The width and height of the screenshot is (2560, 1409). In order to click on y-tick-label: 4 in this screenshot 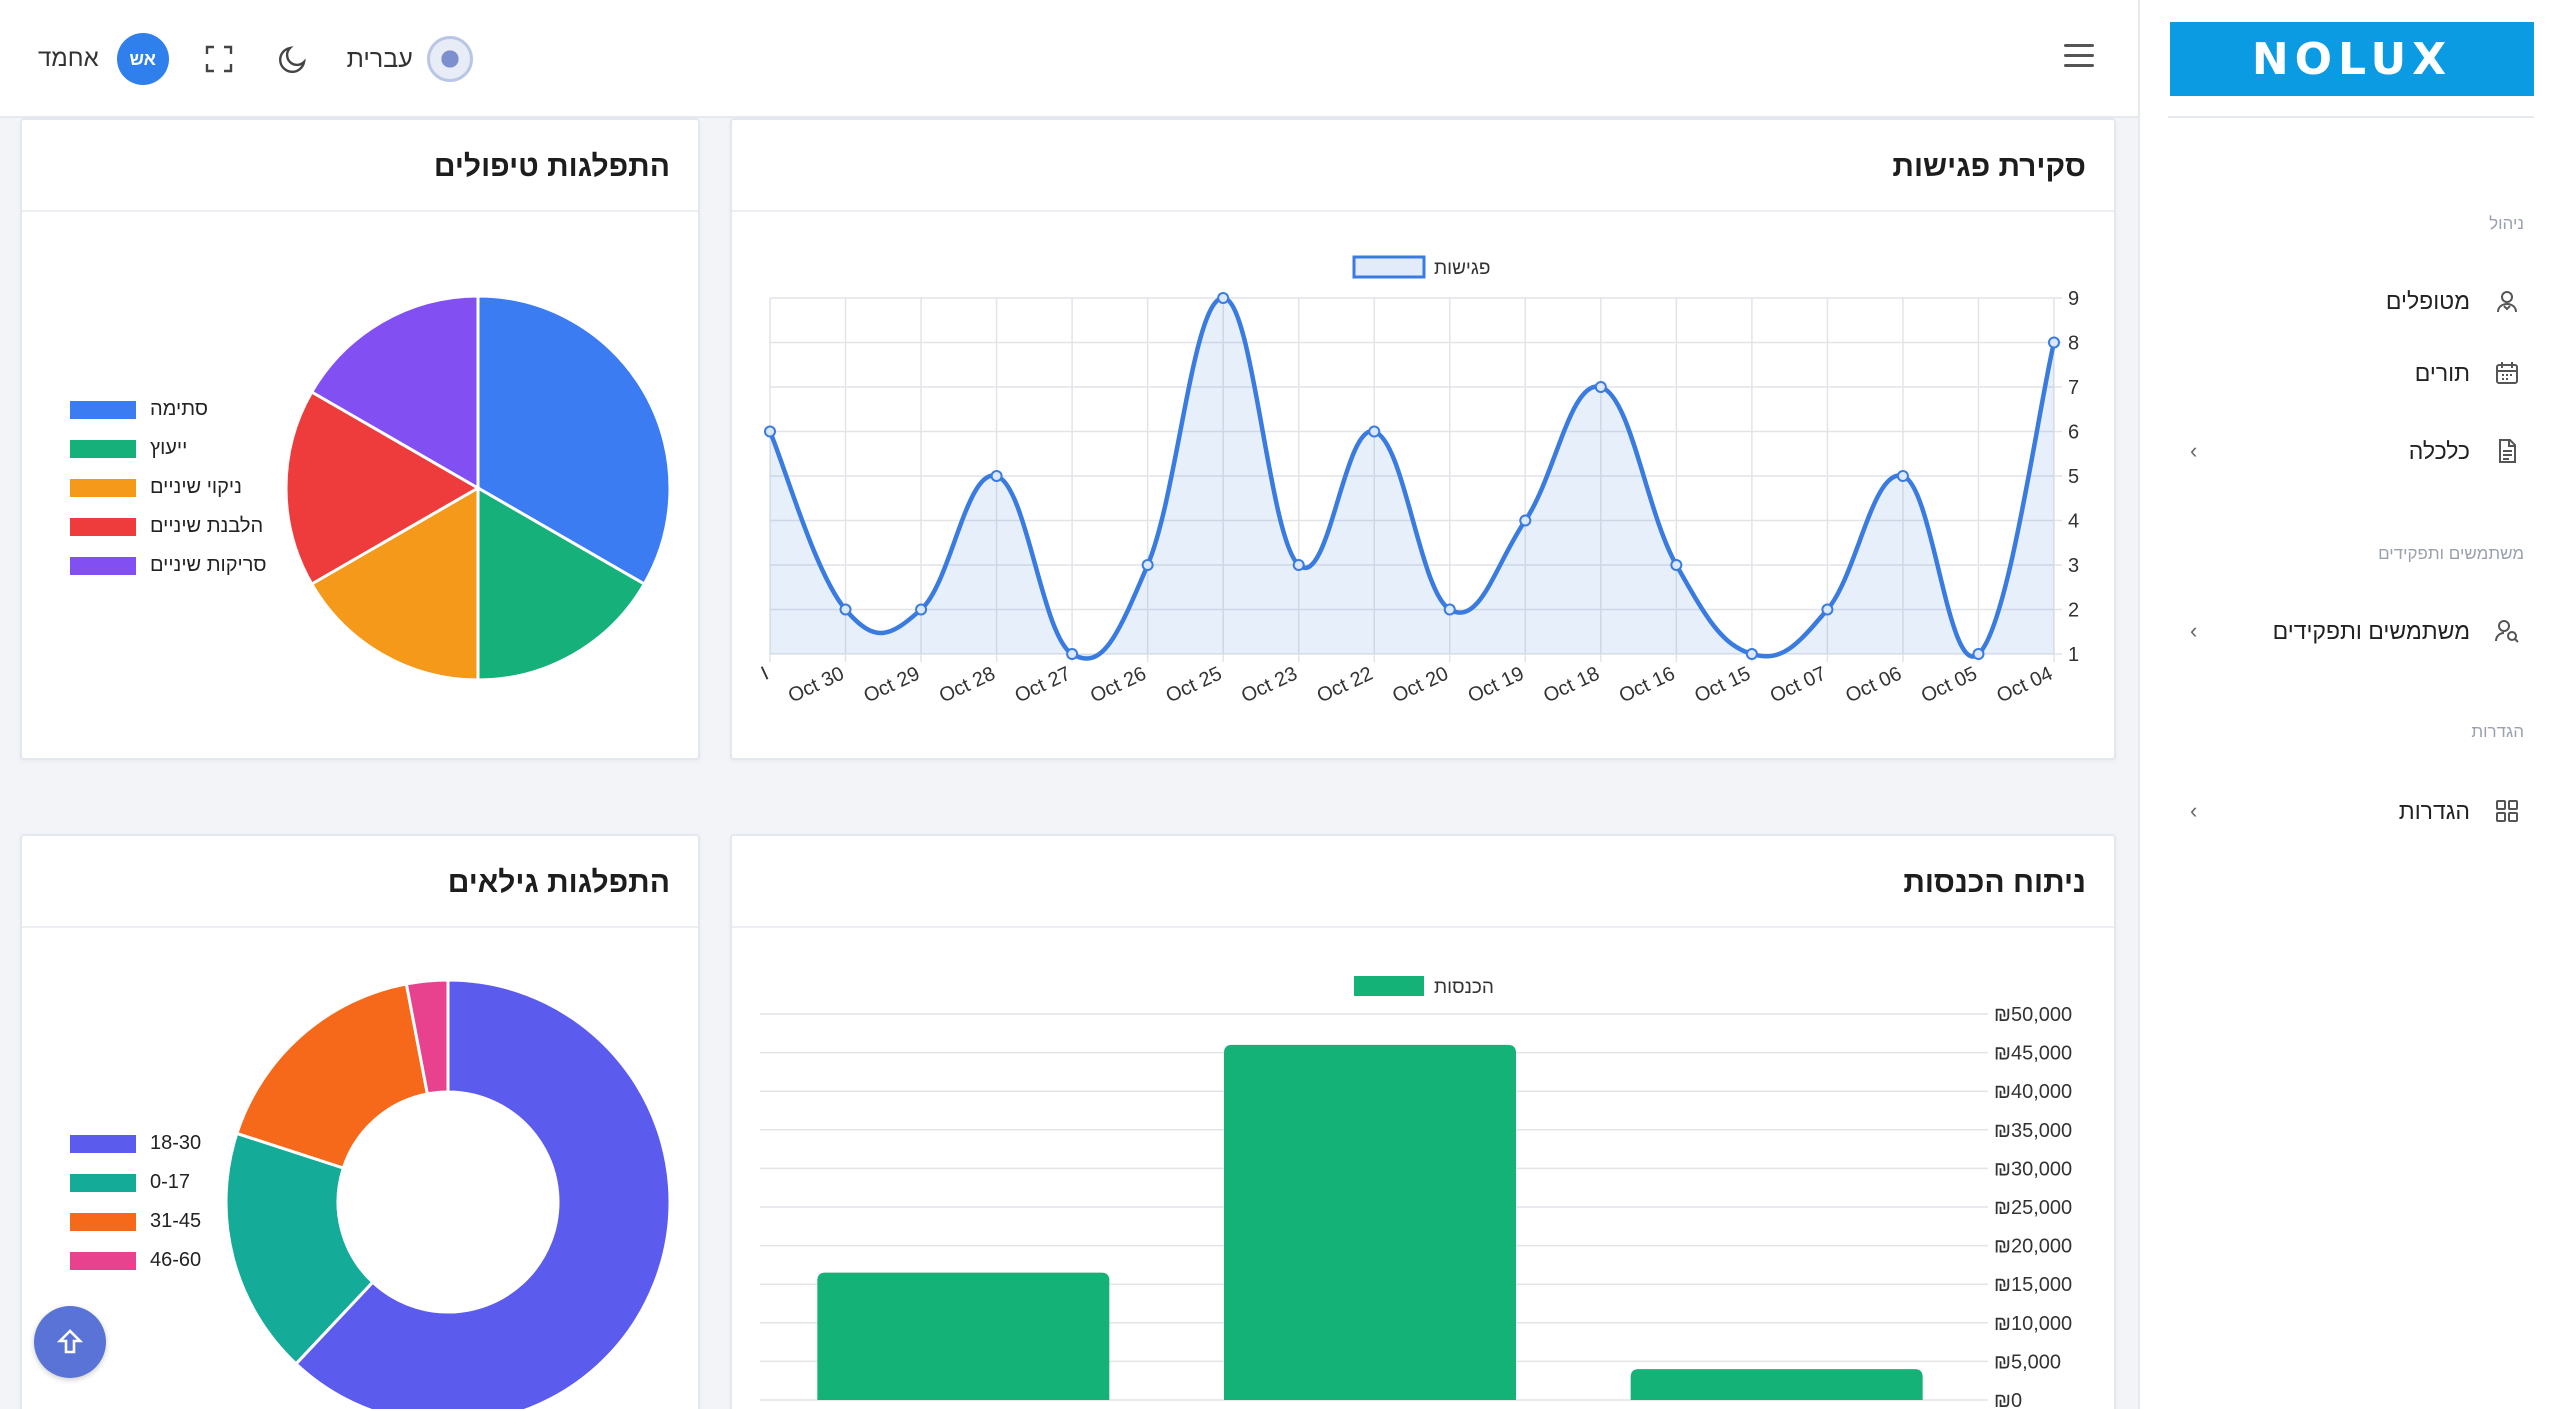, I will do `click(2073, 522)`.